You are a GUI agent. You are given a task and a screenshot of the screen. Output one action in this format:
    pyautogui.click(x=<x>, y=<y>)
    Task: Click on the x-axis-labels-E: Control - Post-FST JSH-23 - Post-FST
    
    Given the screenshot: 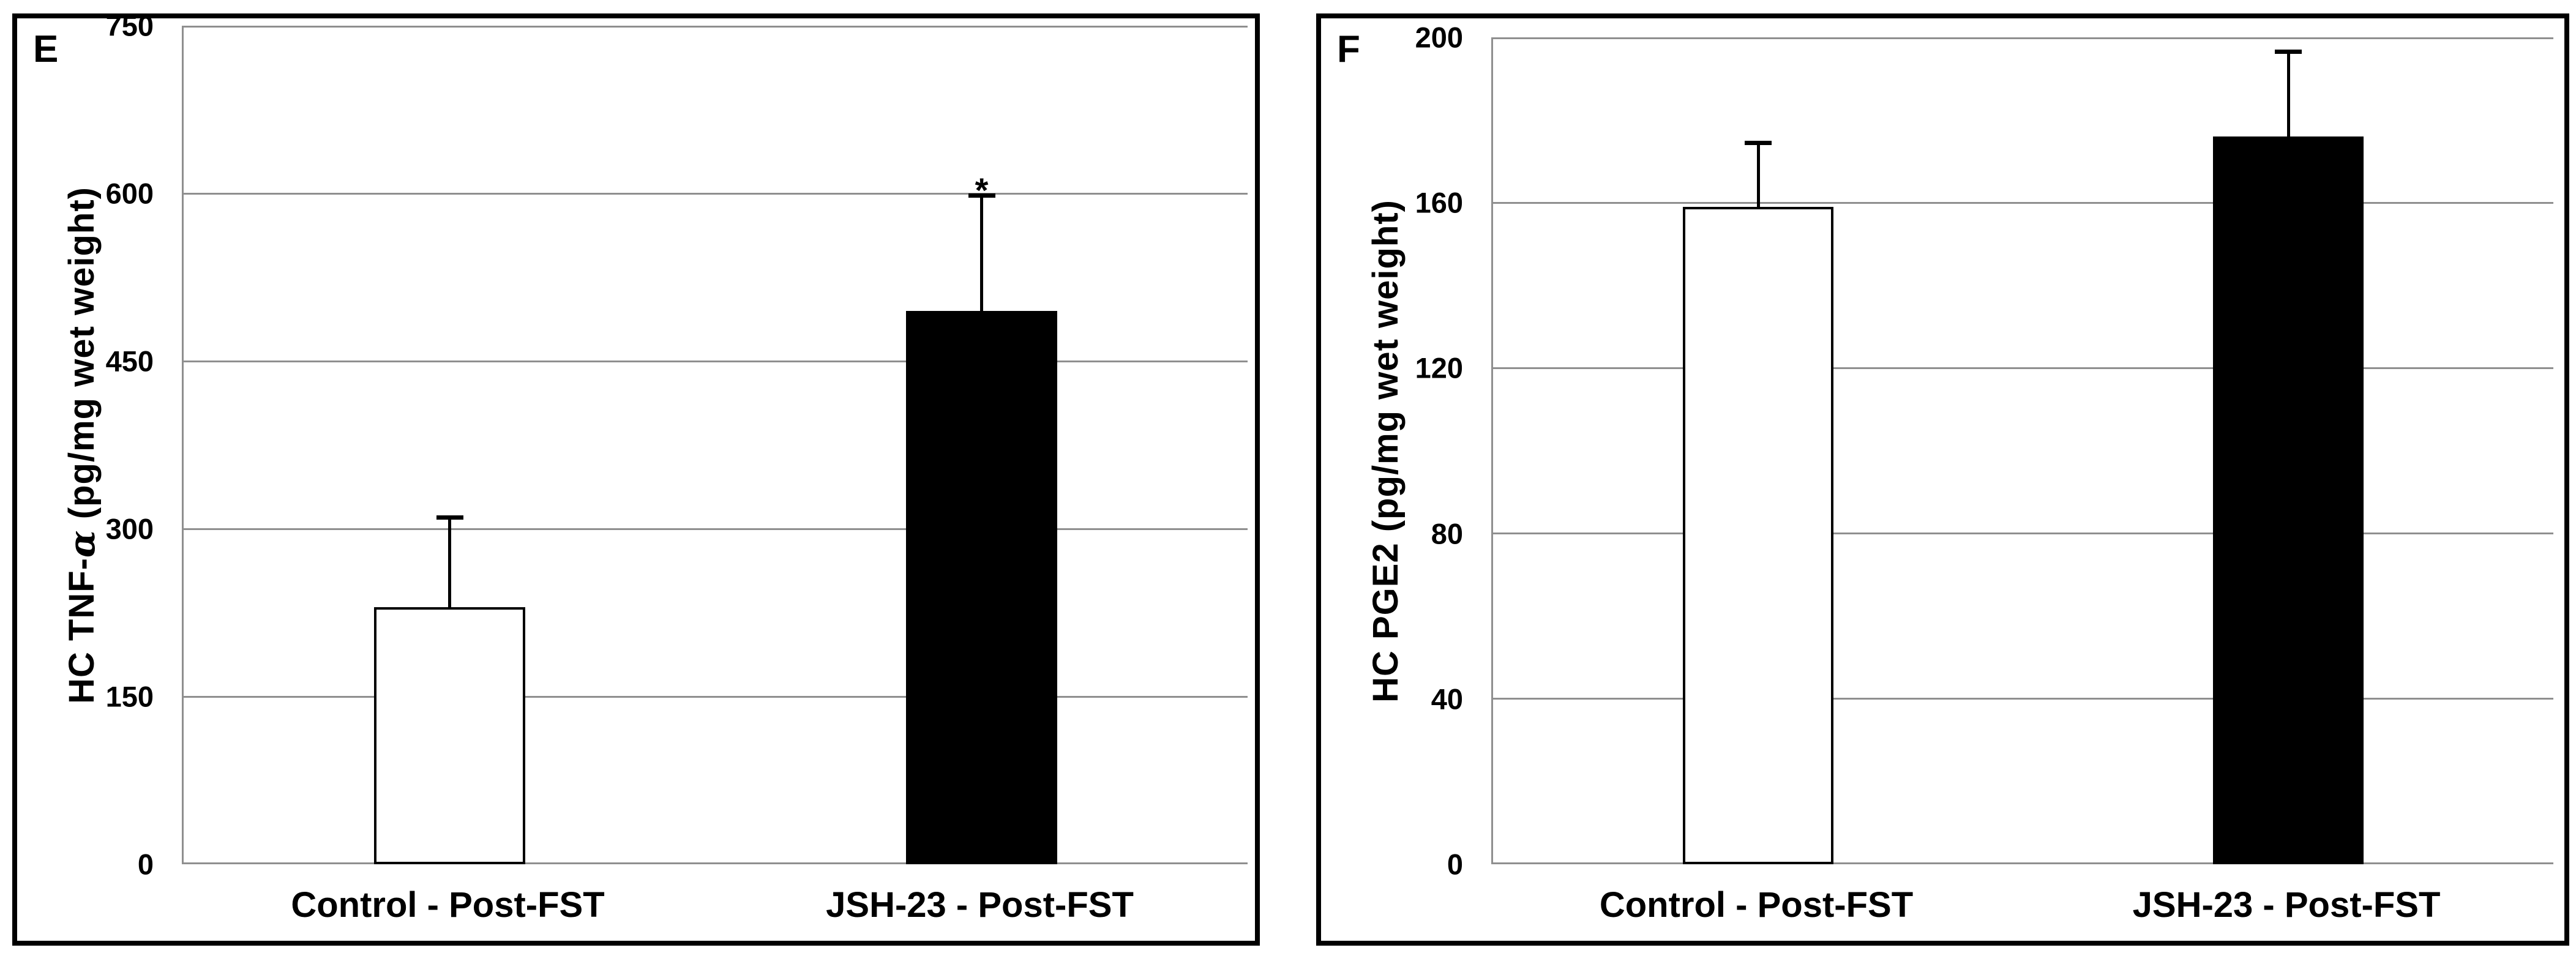 What is the action you would take?
    pyautogui.click(x=714, y=905)
    